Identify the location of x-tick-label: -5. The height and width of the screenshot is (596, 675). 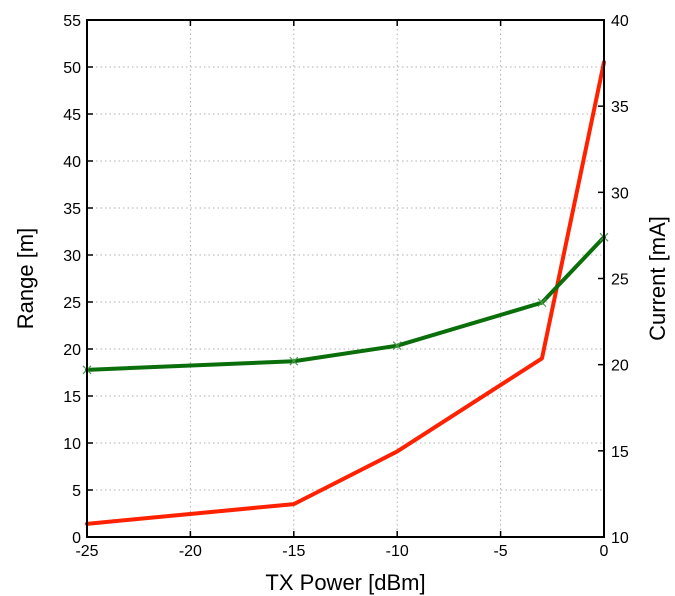
(500, 551).